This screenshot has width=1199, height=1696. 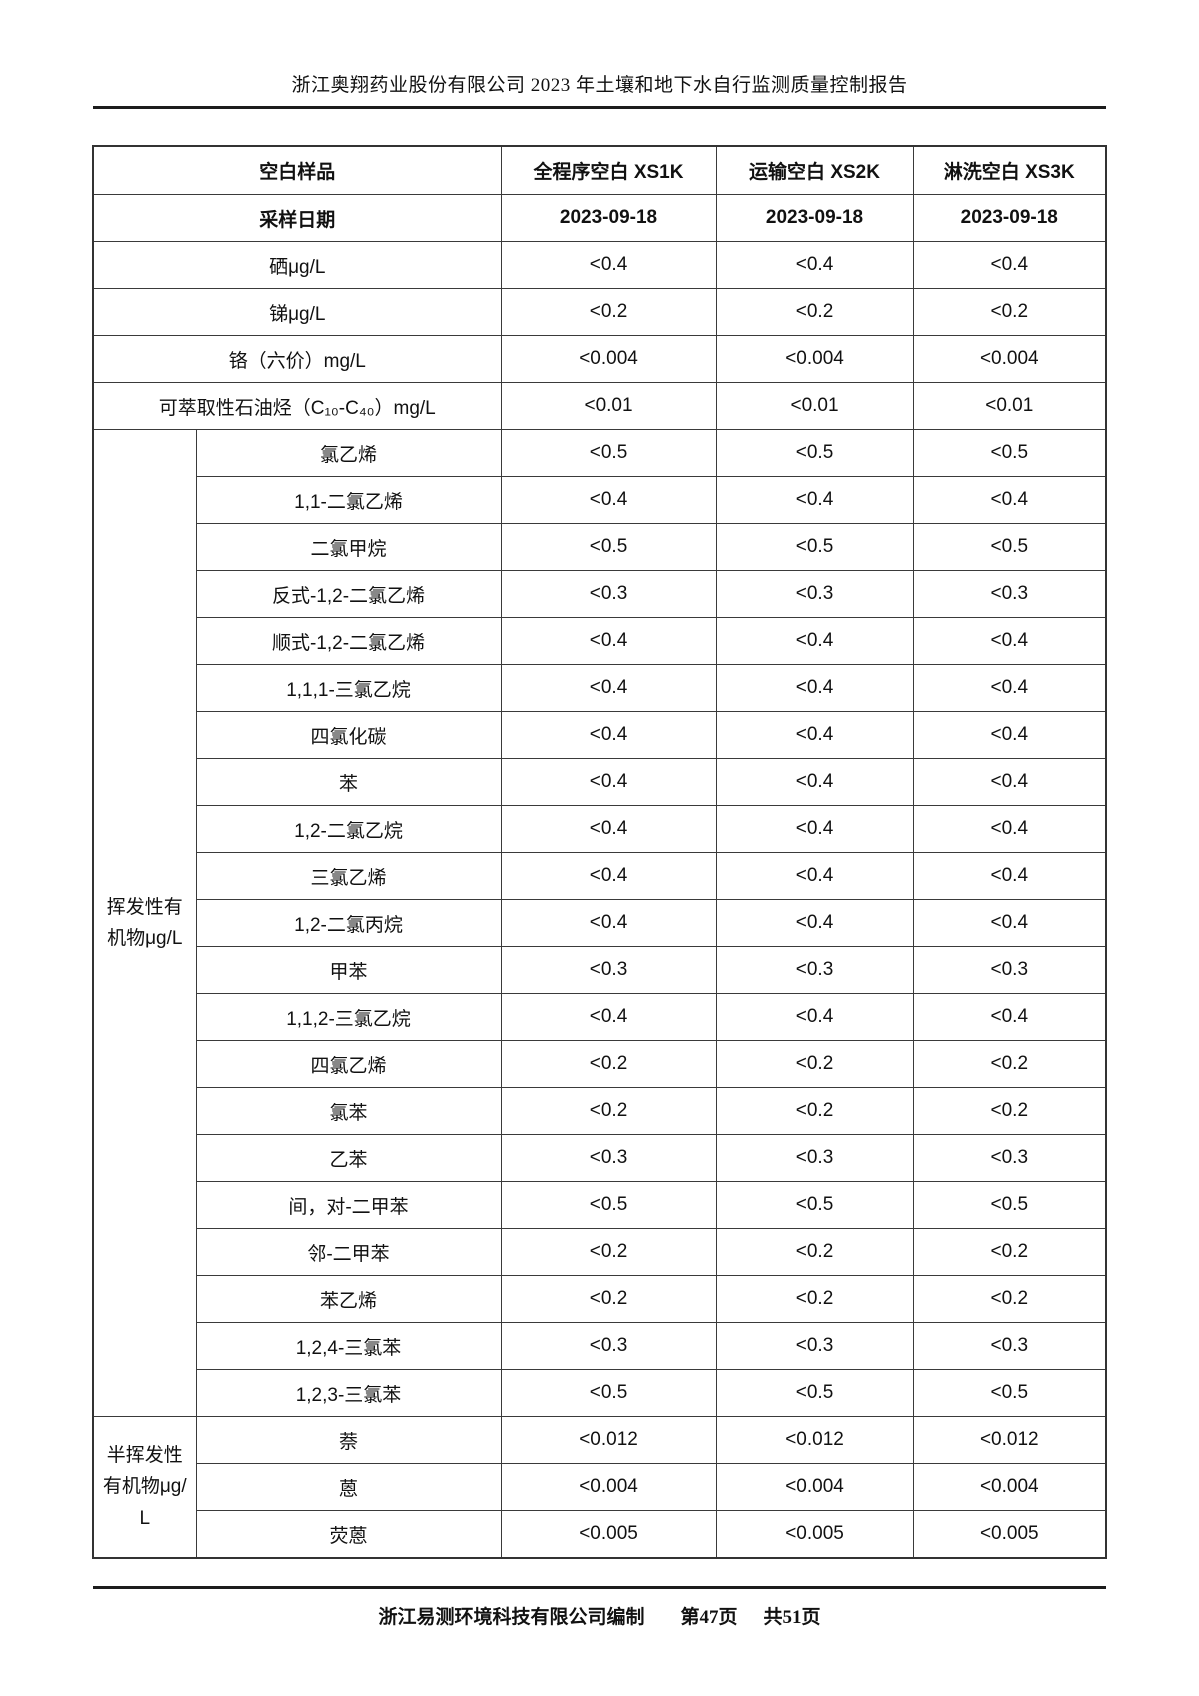 I want to click on header-cell-rinse-blank: 淋洗空白 XS3K, so click(x=1009, y=170).